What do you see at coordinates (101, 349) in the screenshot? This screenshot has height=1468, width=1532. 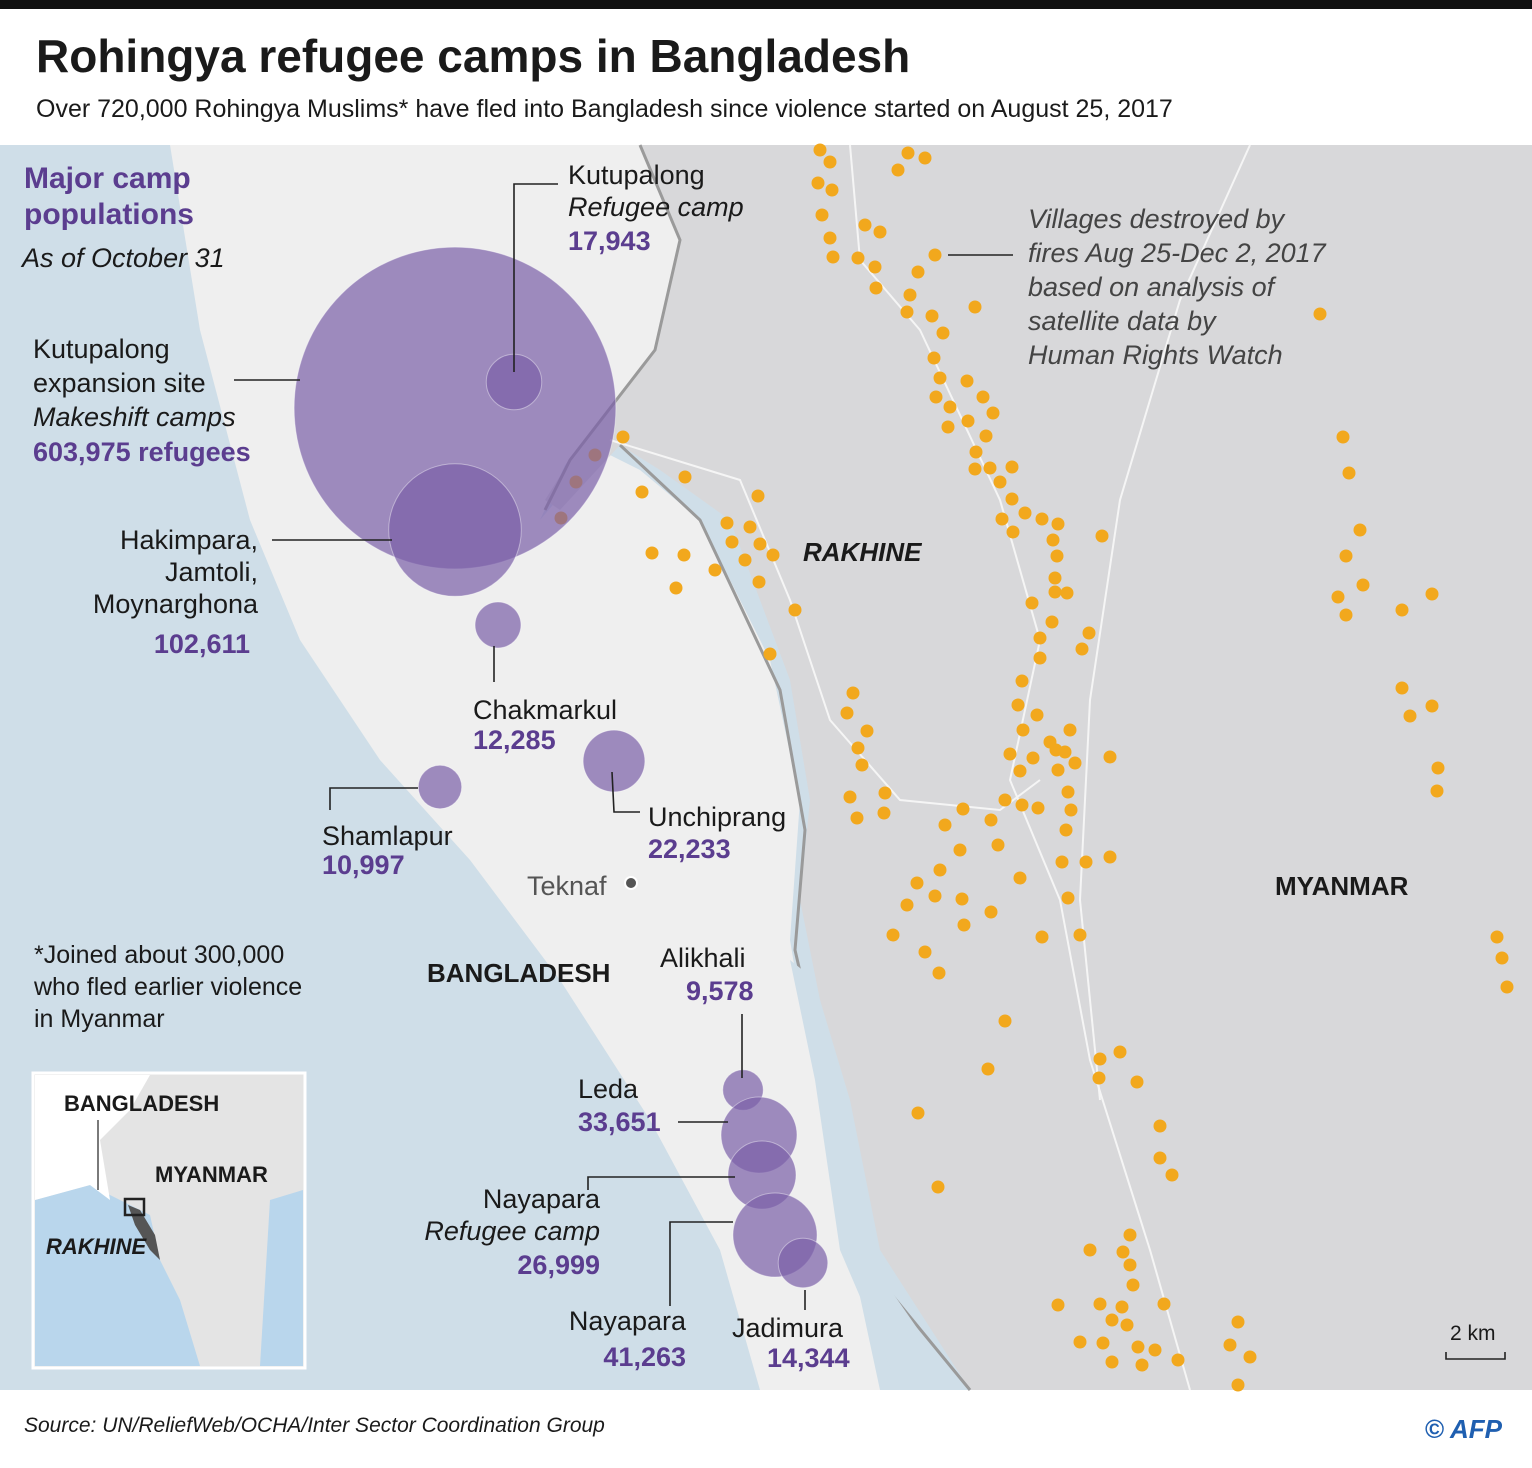 I see `camp-name: Kutupalong` at bounding box center [101, 349].